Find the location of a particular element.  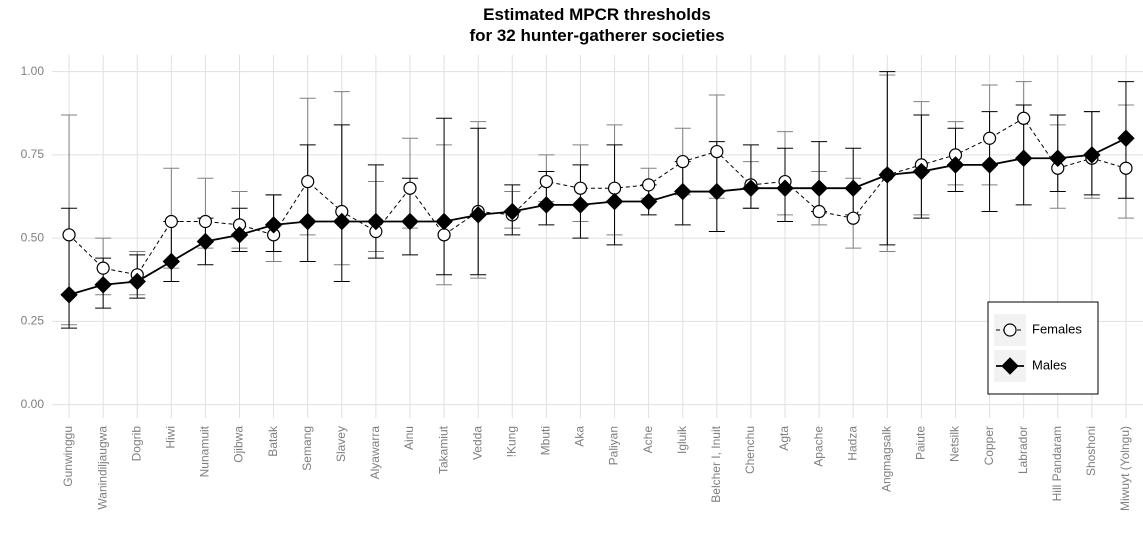

x-tick-label: Chenchu is located at coordinates (750, 450).